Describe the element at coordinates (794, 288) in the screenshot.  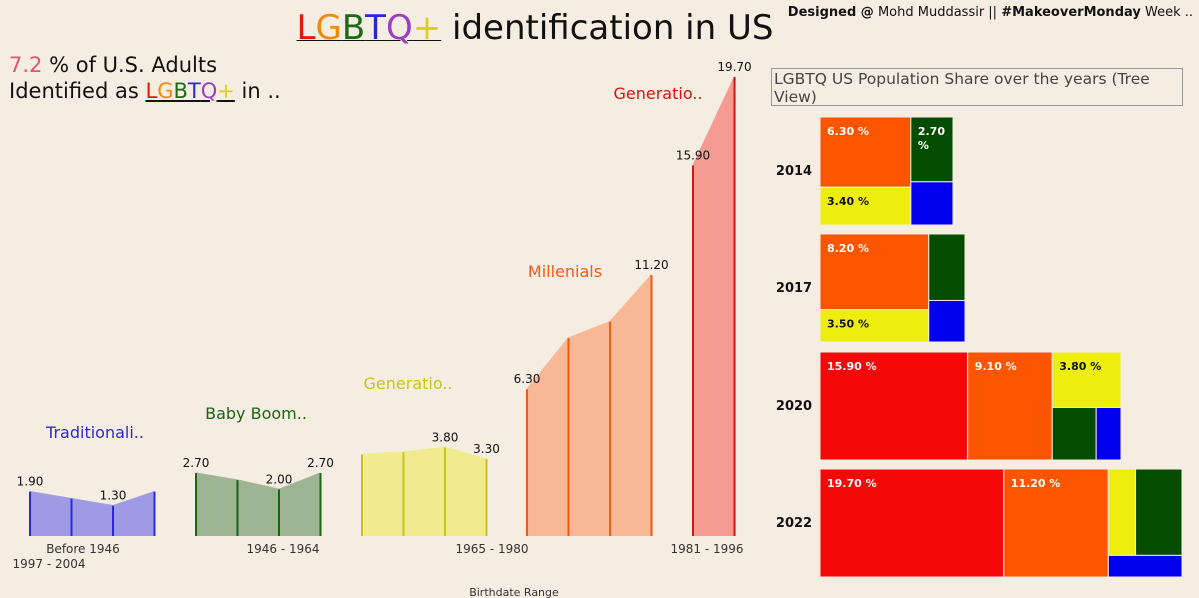
I see `year-label-1: 2017` at that location.